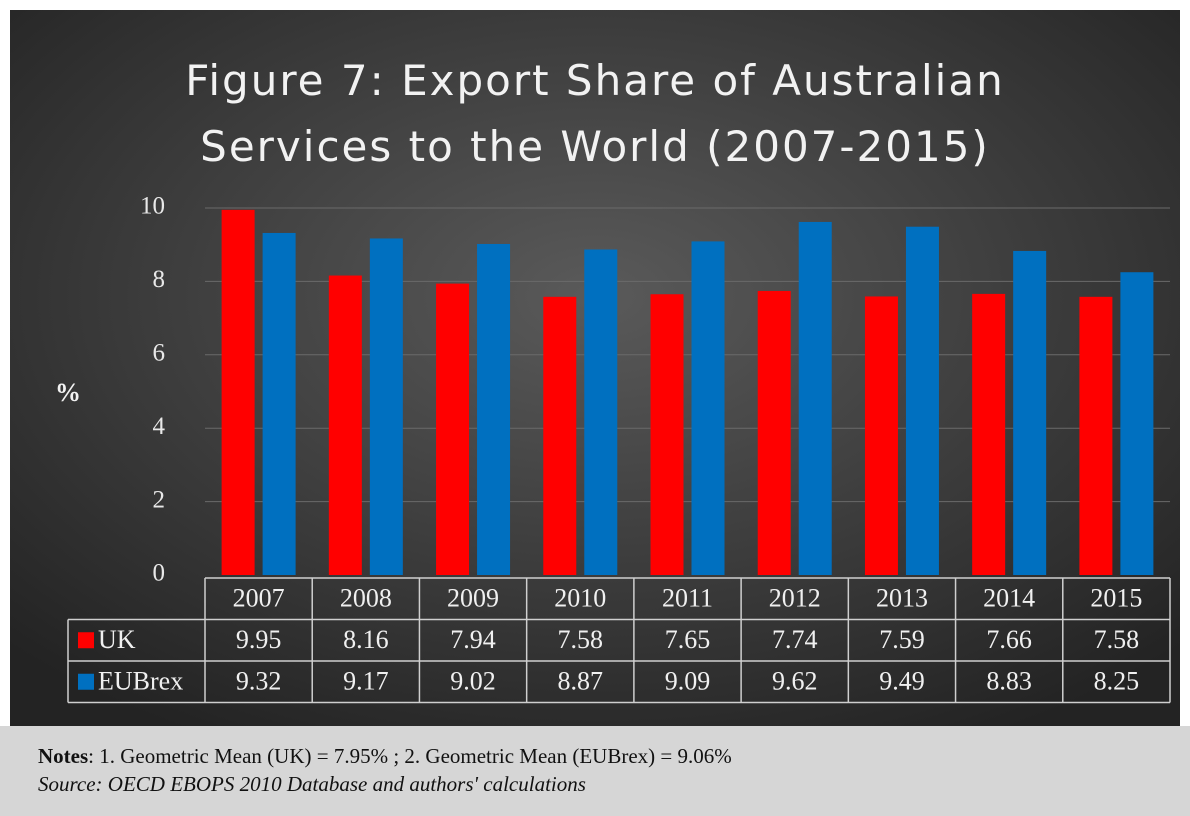  Describe the element at coordinates (580, 598) in the screenshot. I see `x-tick-label: 2010` at that location.